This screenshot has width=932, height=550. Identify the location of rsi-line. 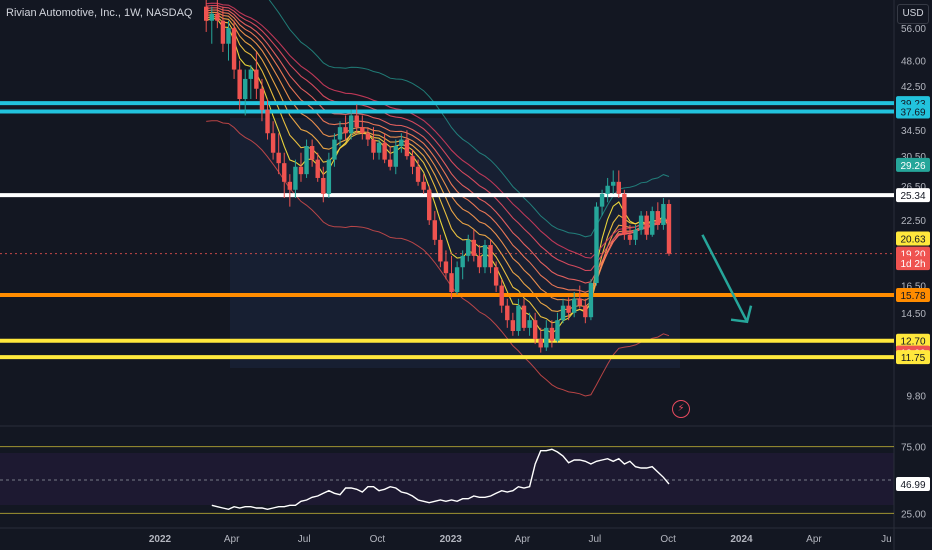
(440, 479).